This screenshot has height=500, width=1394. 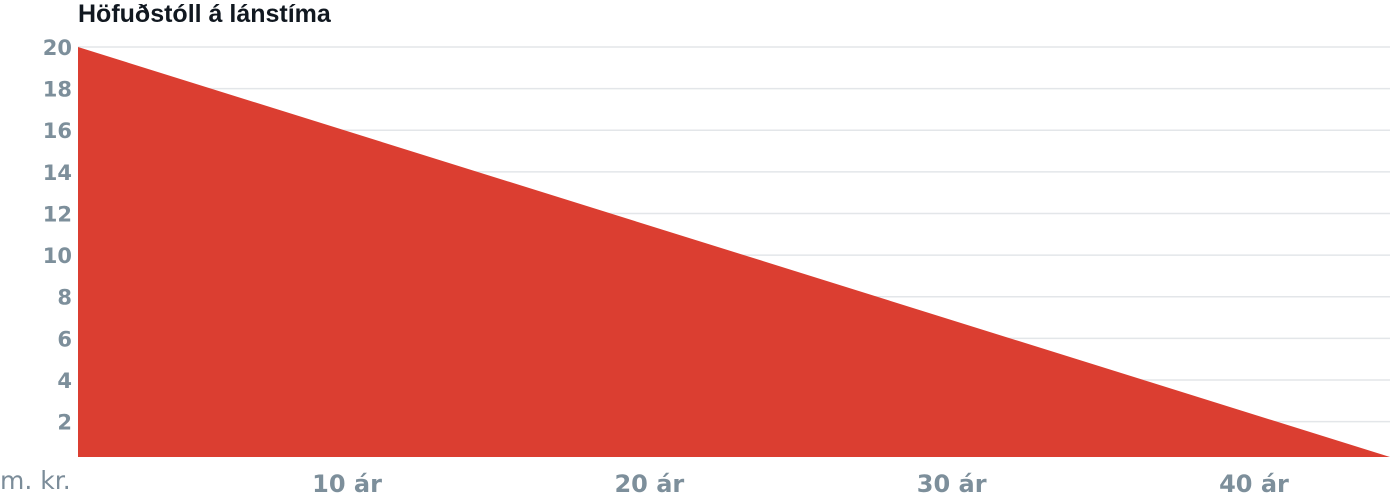 I want to click on y-axis-ticks: 2 4 6 8 10 12 14 16 18 20, so click(x=57, y=235).